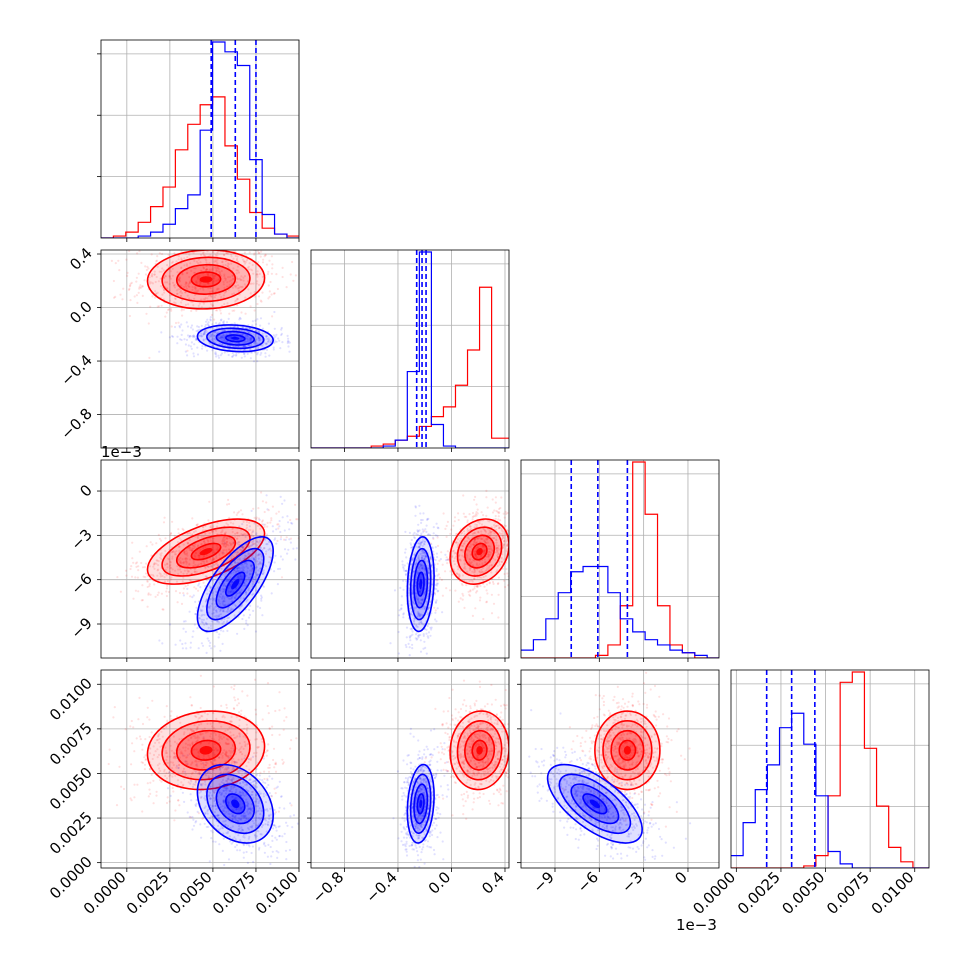  Describe the element at coordinates (206, 552) in the screenshot. I see `density-peak-red` at that location.